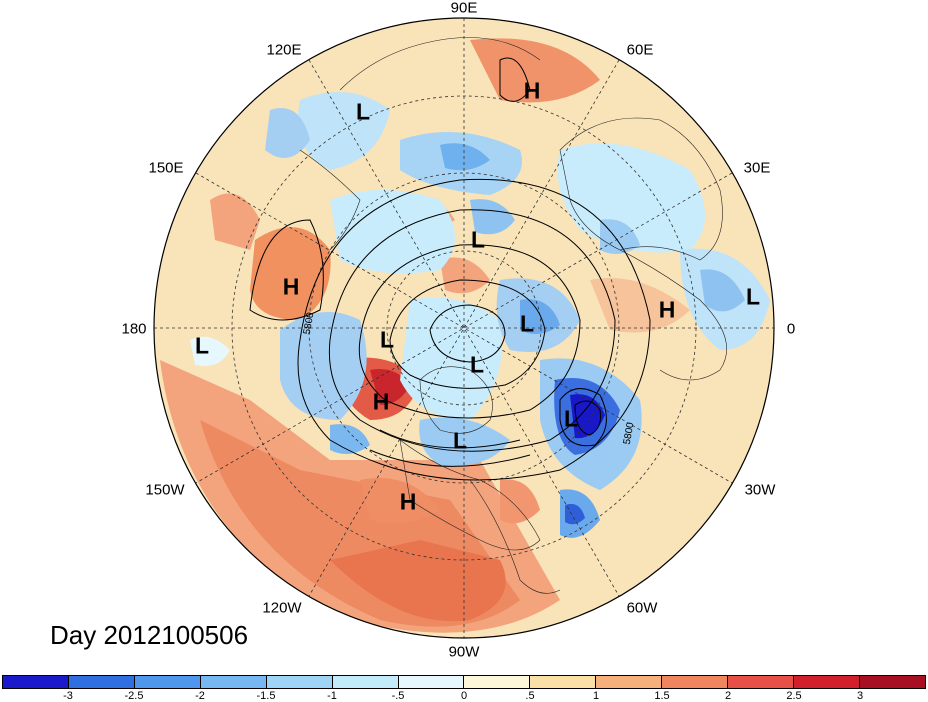 The width and height of the screenshot is (928, 702). I want to click on lon-label-0: 0, so click(791, 329).